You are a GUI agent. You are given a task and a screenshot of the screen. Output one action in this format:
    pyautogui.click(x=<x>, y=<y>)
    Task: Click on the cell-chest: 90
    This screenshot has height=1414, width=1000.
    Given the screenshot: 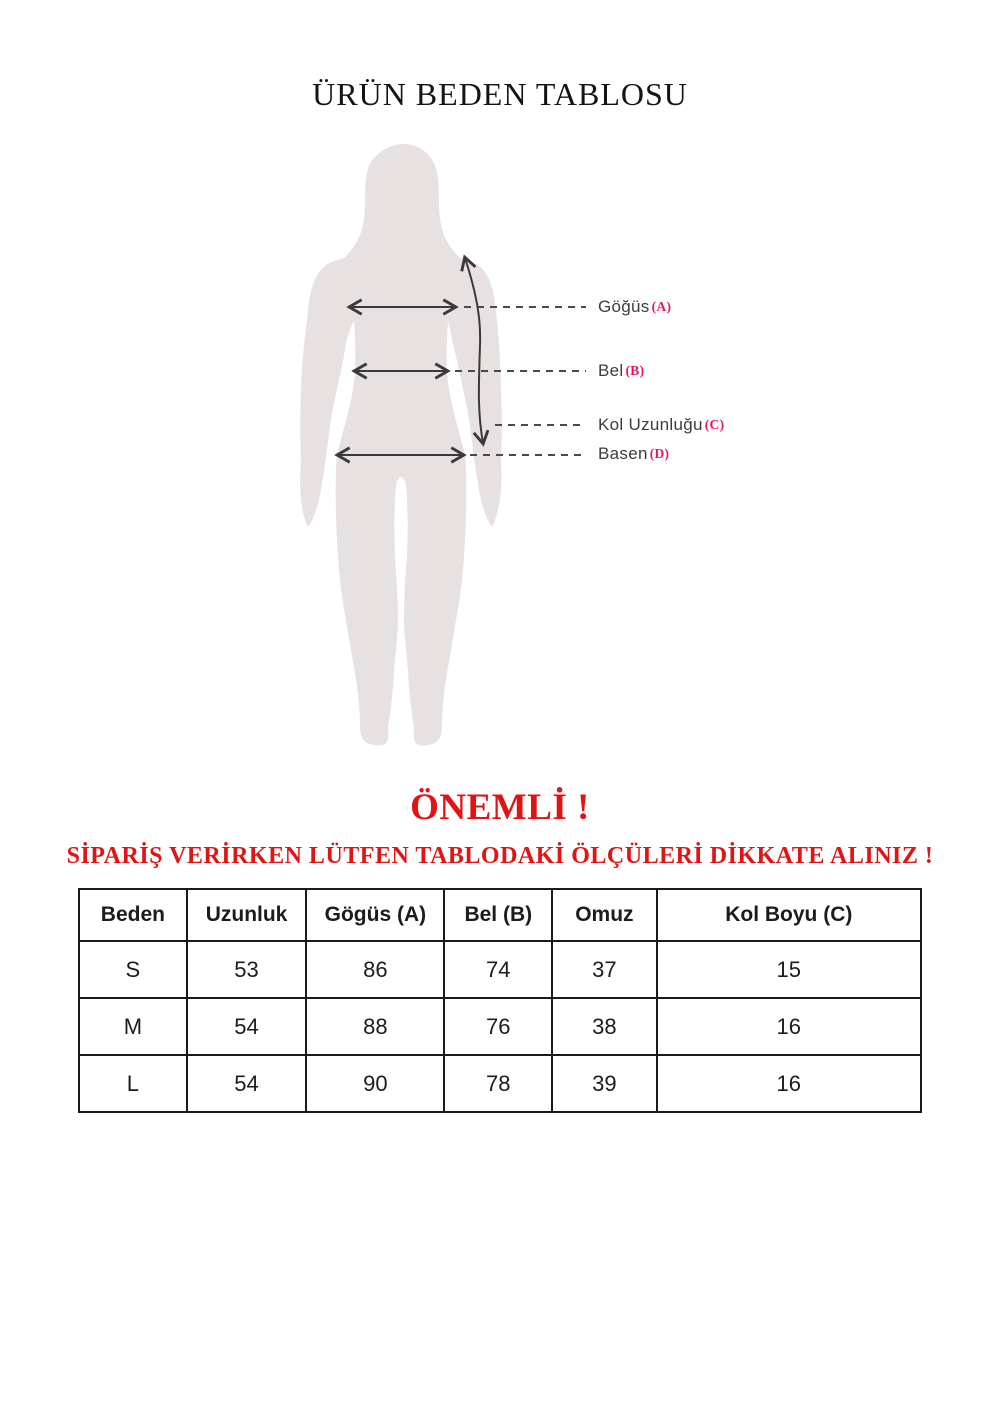 What is the action you would take?
    pyautogui.click(x=375, y=1083)
    